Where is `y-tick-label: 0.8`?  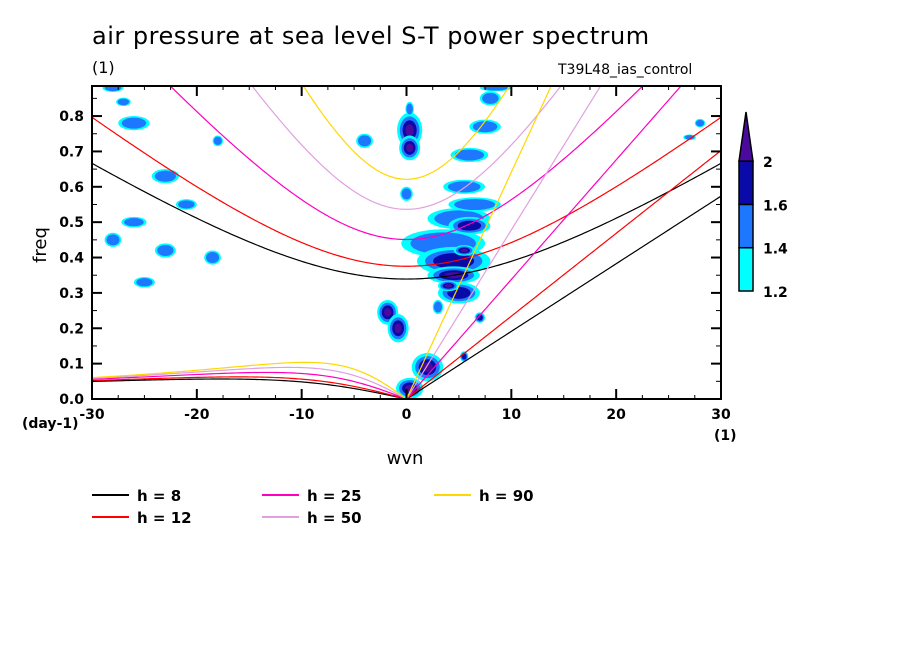
y-tick-label: 0.8 is located at coordinates (71, 117).